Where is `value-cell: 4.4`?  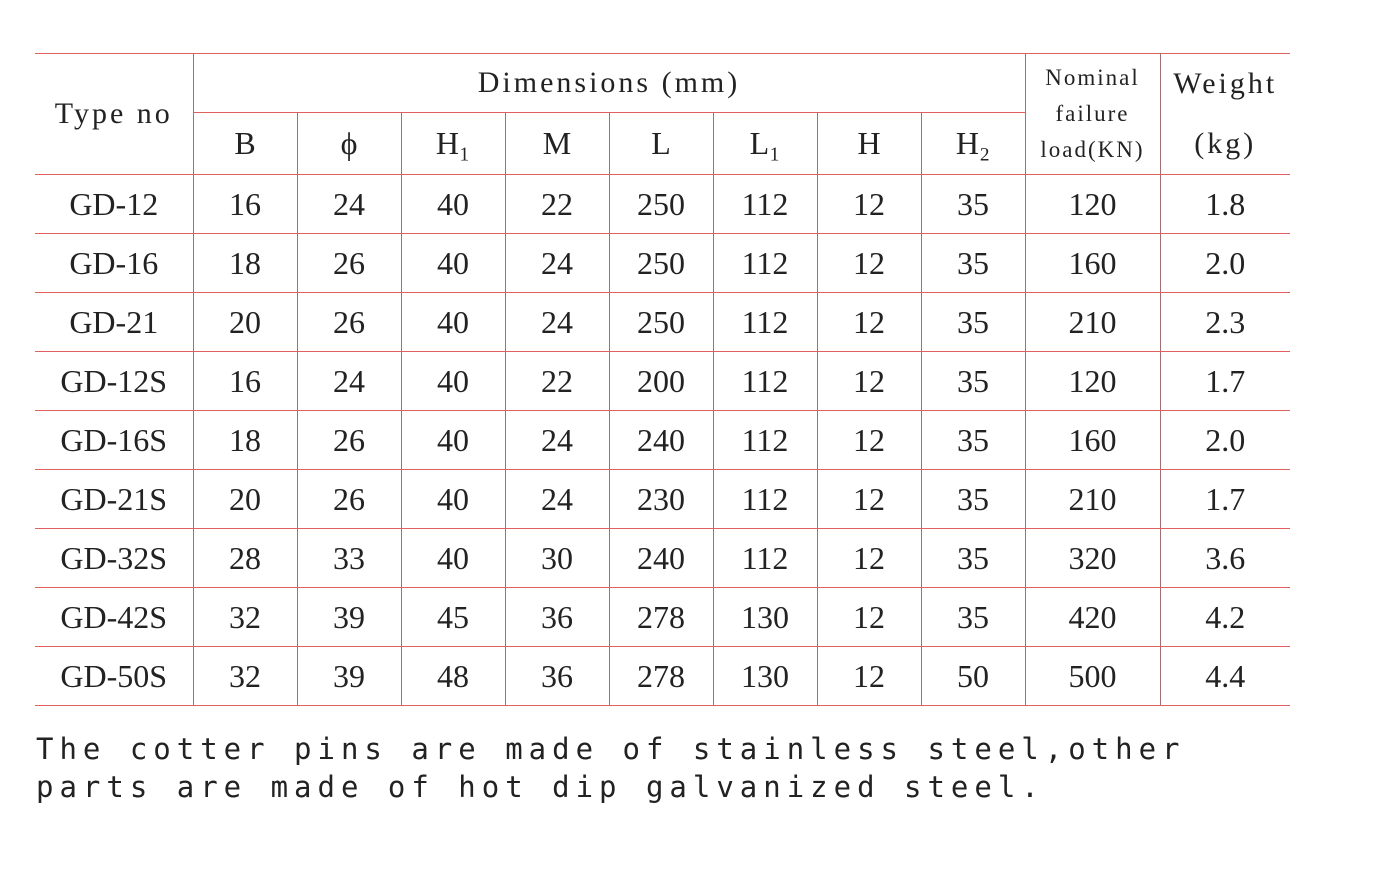
value-cell: 4.4 is located at coordinates (1224, 676).